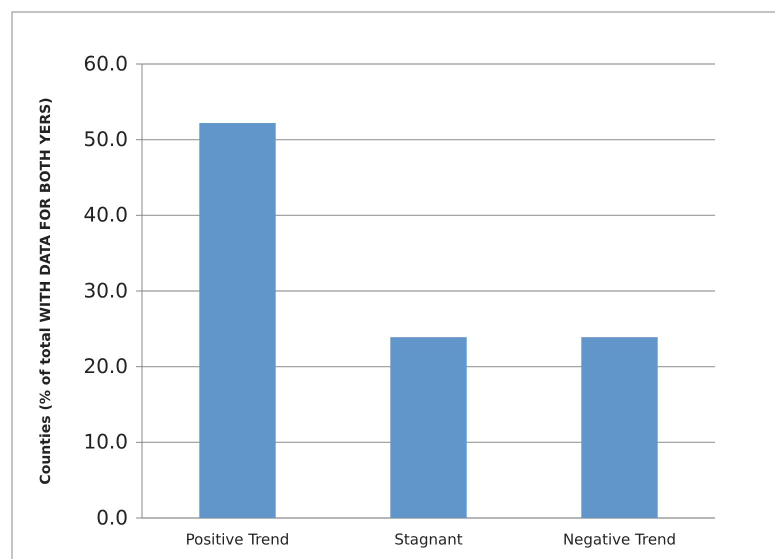 Image resolution: width=775 pixels, height=559 pixels. What do you see at coordinates (428, 539) in the screenshot?
I see `x-tick-label: Stagnant` at bounding box center [428, 539].